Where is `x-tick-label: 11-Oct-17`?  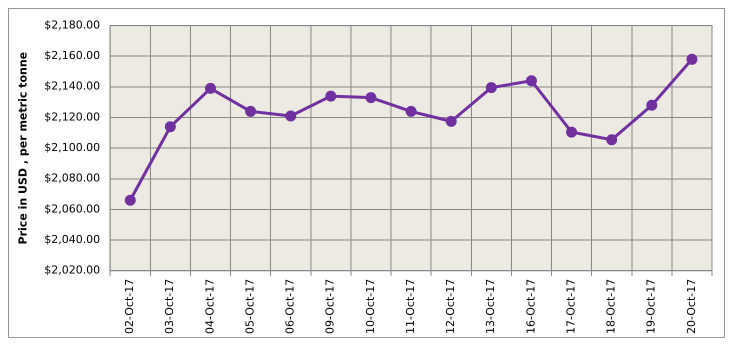 x-tick-label: 11-Oct-17 is located at coordinates (410, 306).